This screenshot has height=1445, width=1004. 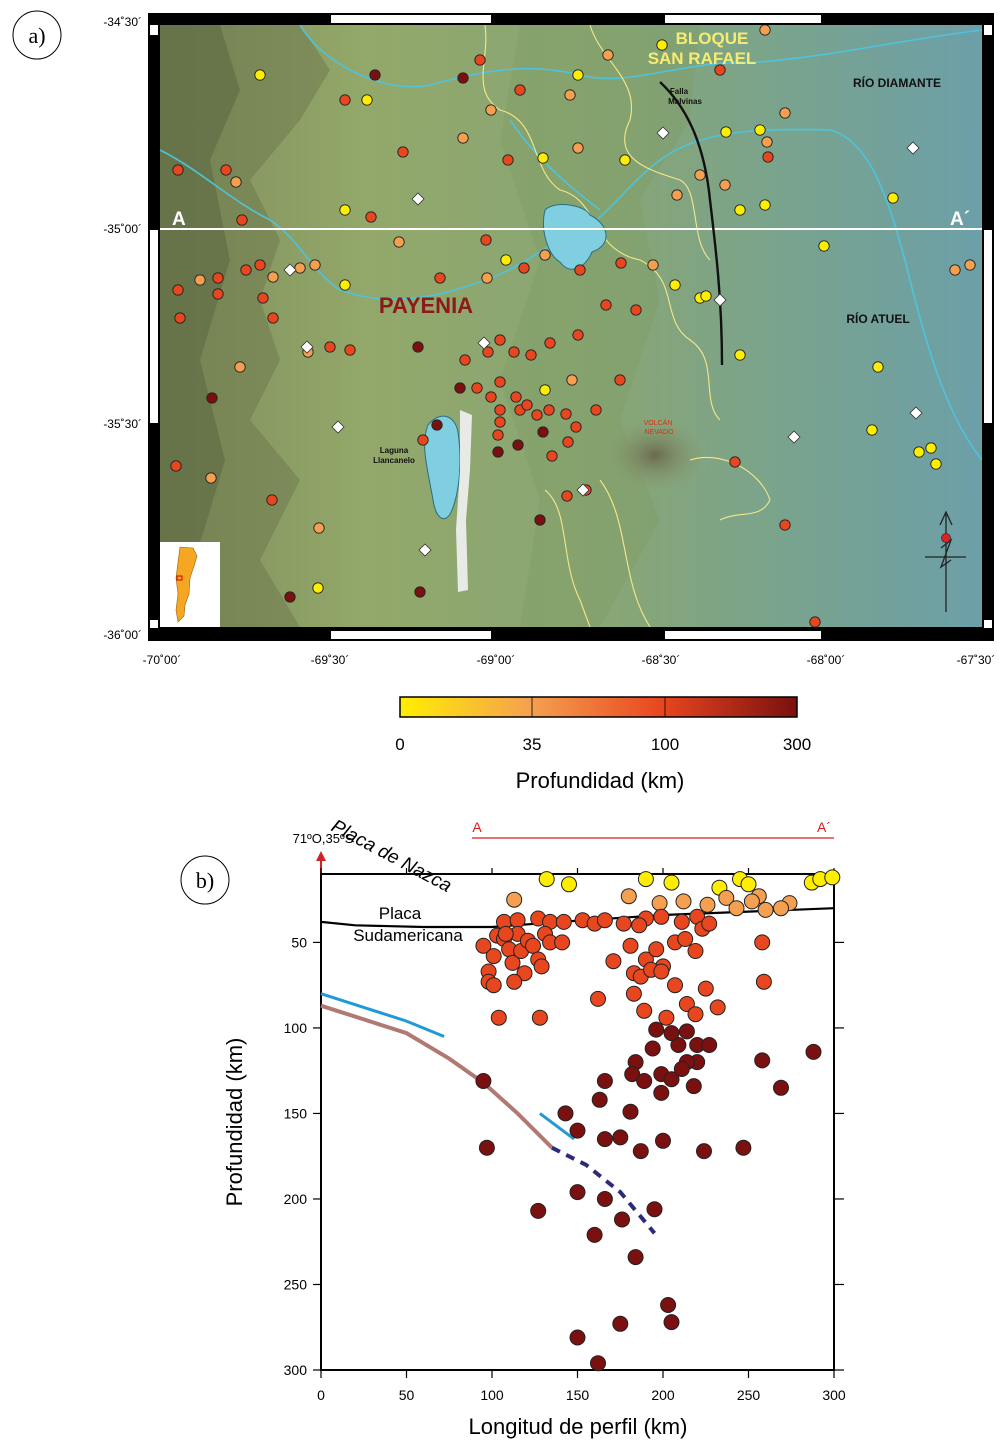 I want to click on lon-label: -69˚00´, so click(x=496, y=660).